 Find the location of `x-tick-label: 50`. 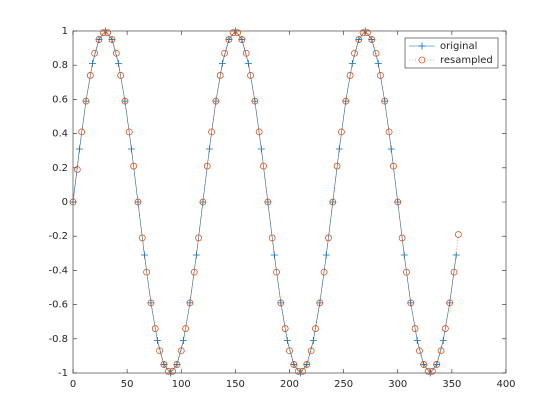

x-tick-label: 50 is located at coordinates (127, 384).